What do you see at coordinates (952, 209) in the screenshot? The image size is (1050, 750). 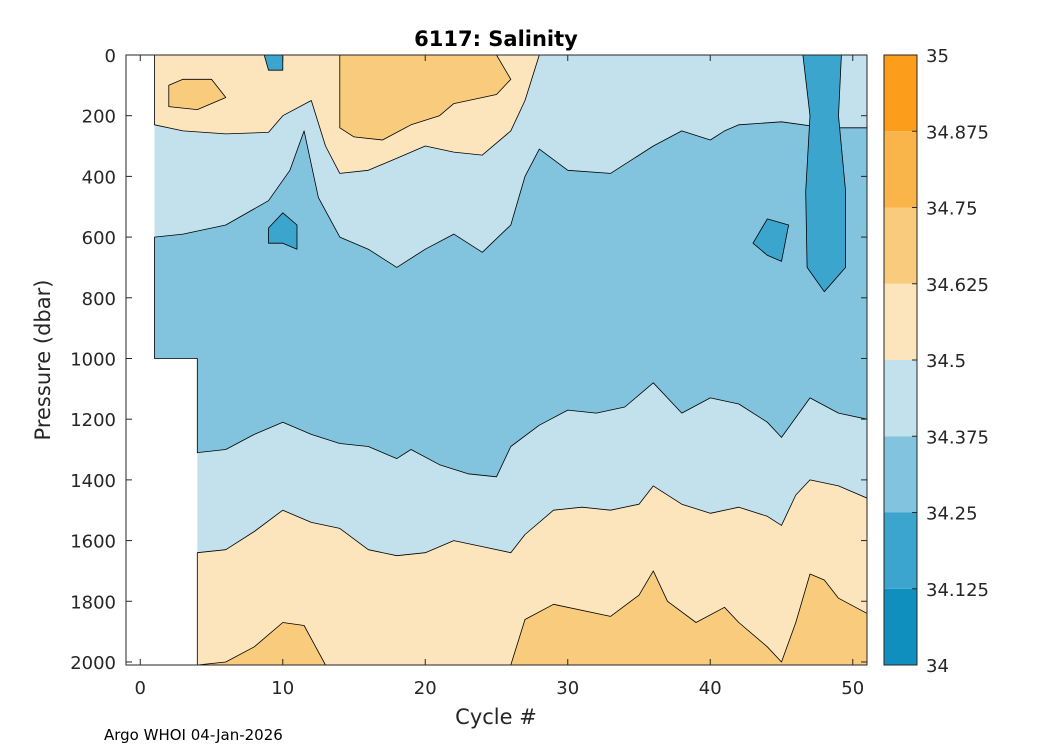 I see `colorbar-label: 34.75` at bounding box center [952, 209].